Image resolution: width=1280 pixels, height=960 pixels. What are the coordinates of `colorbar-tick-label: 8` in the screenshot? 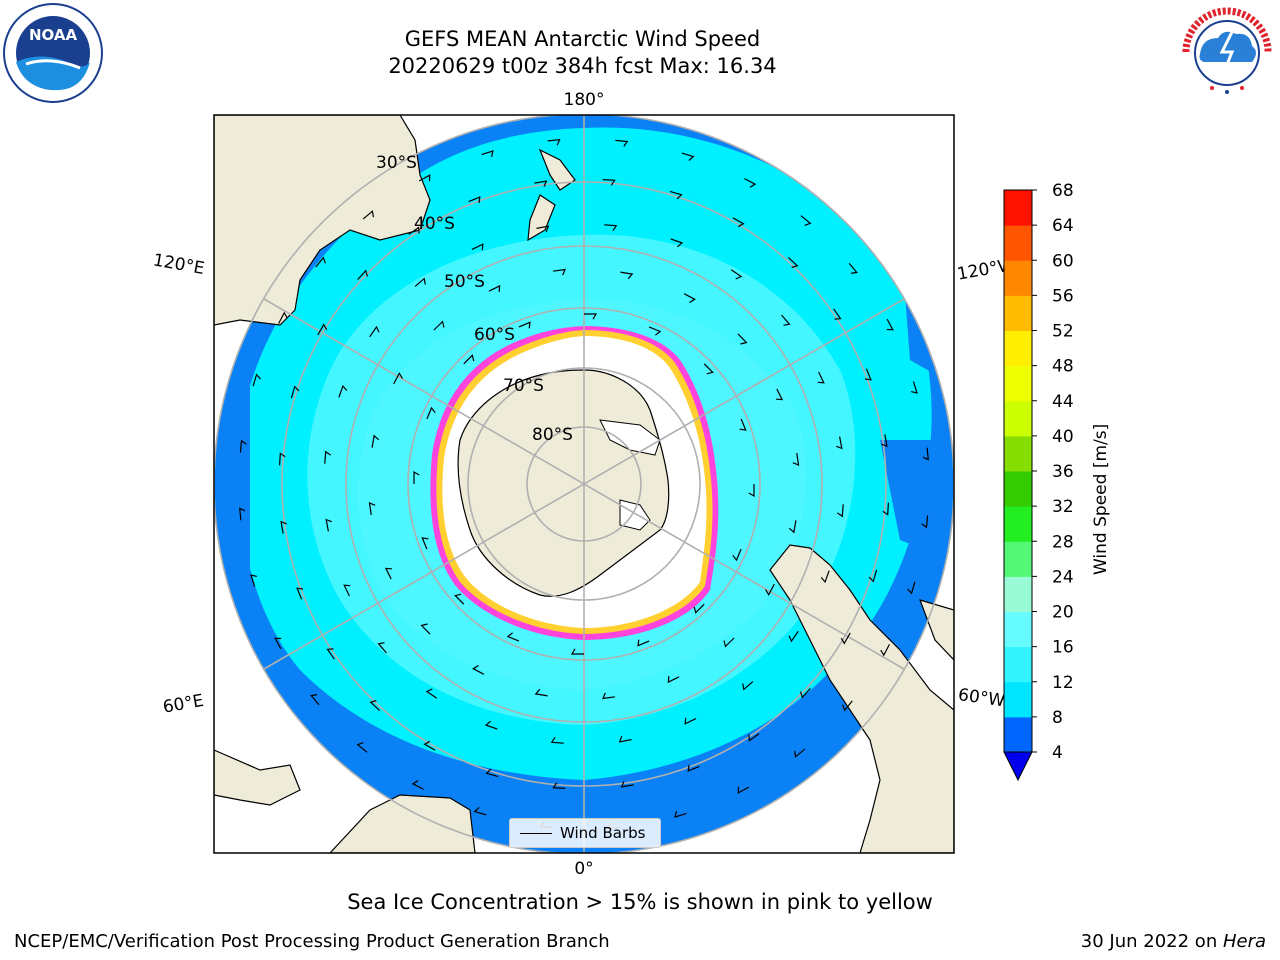 It's located at (1057, 718).